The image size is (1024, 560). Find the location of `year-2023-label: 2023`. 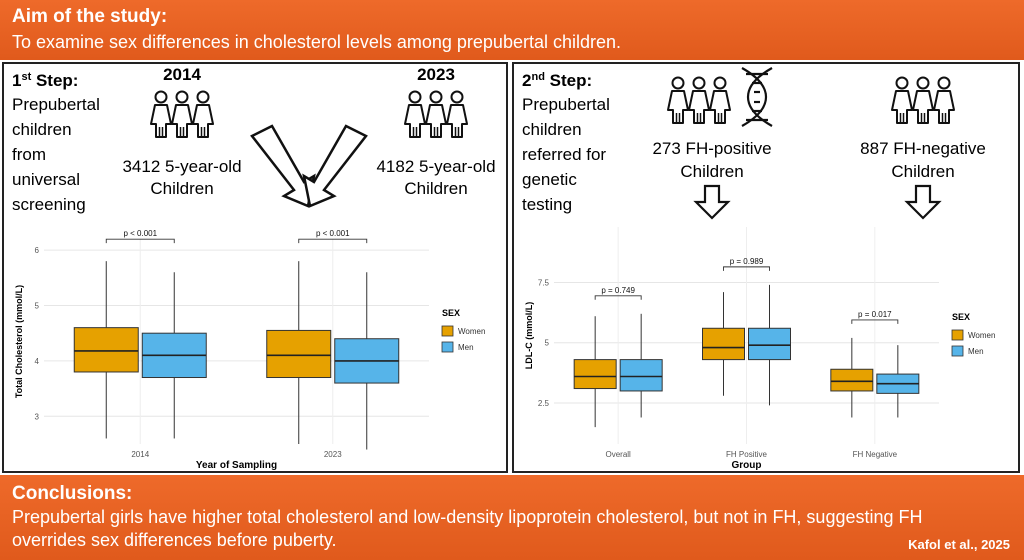

year-2023-label: 2023 is located at coordinates (436, 74).